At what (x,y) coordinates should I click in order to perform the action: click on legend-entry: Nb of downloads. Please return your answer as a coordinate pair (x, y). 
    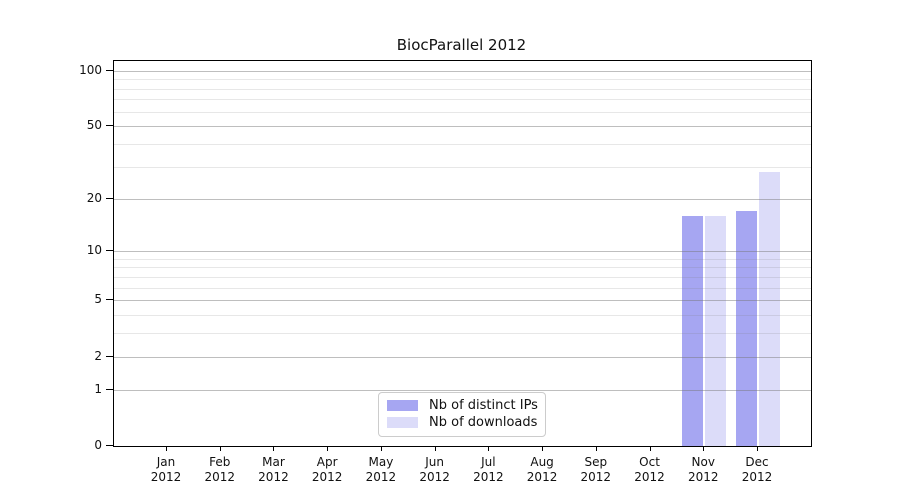
    Looking at the image, I should click on (462, 422).